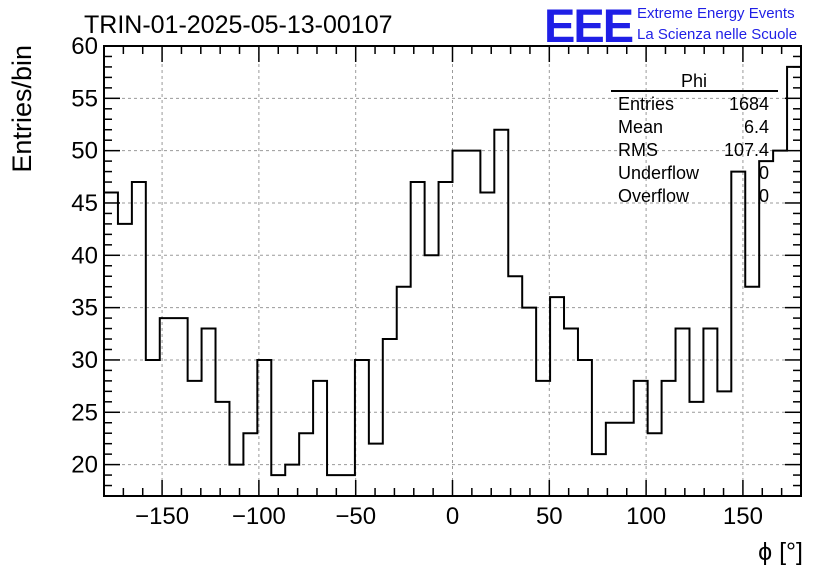 This screenshot has width=836, height=572. Describe the element at coordinates (84, 46) in the screenshot. I see `y-tick-label: 60` at that location.